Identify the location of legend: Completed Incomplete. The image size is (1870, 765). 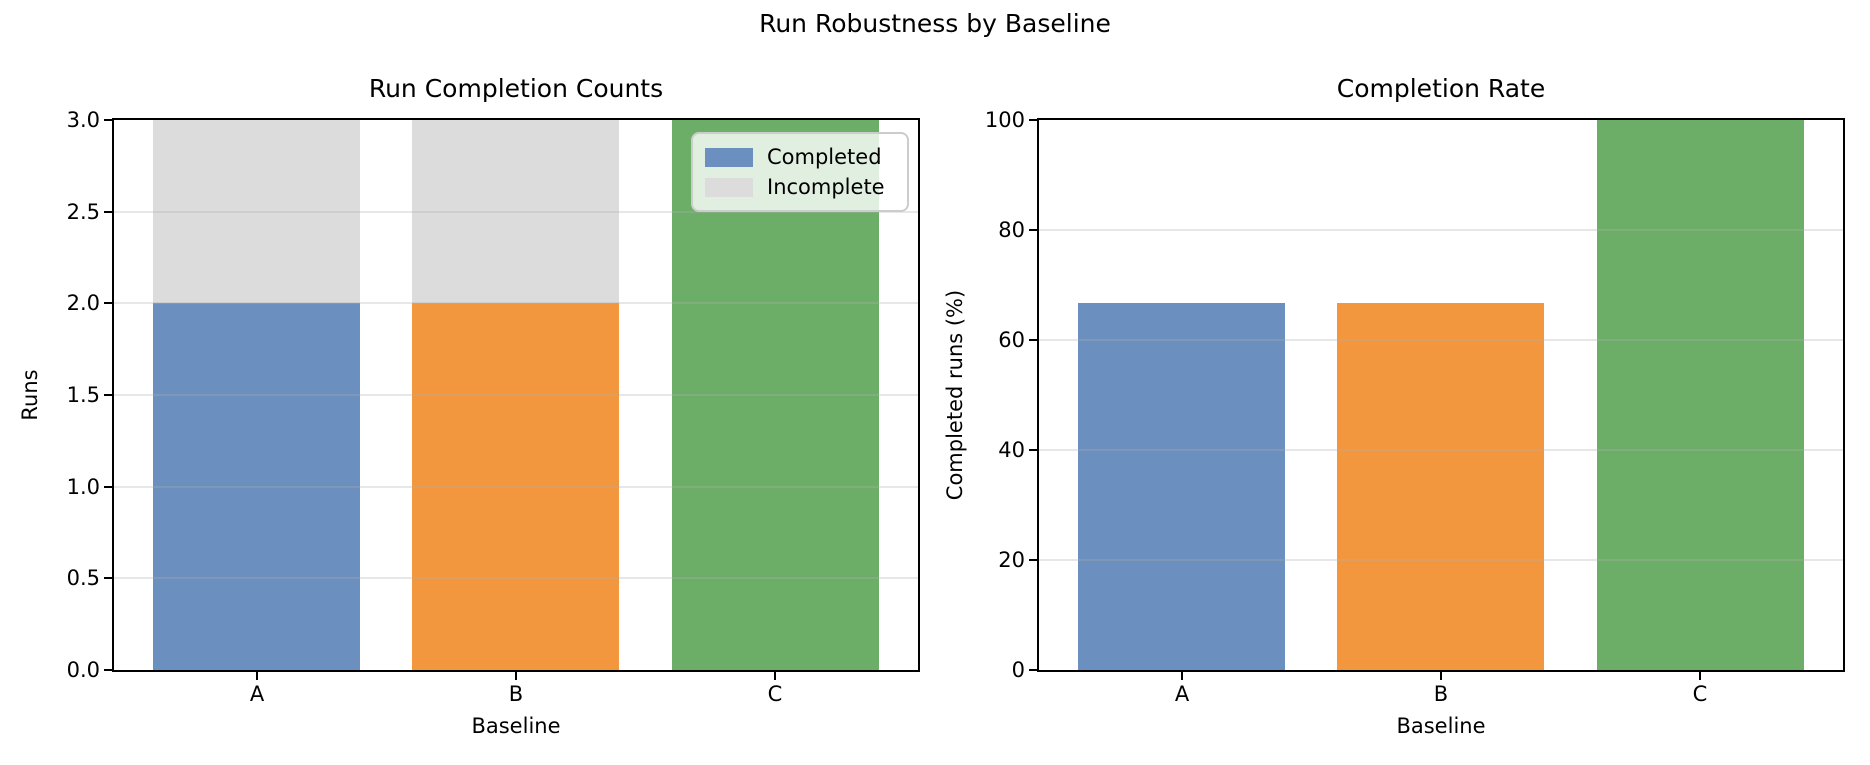
(800, 172).